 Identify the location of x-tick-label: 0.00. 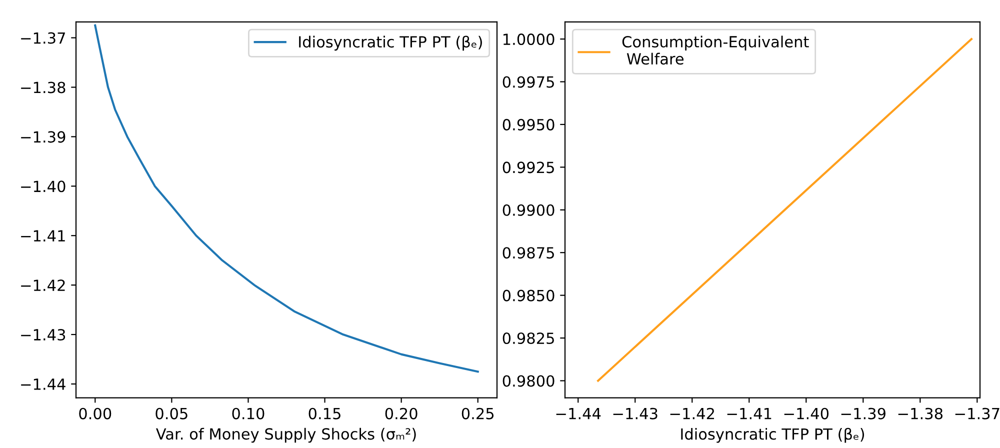
(95, 414).